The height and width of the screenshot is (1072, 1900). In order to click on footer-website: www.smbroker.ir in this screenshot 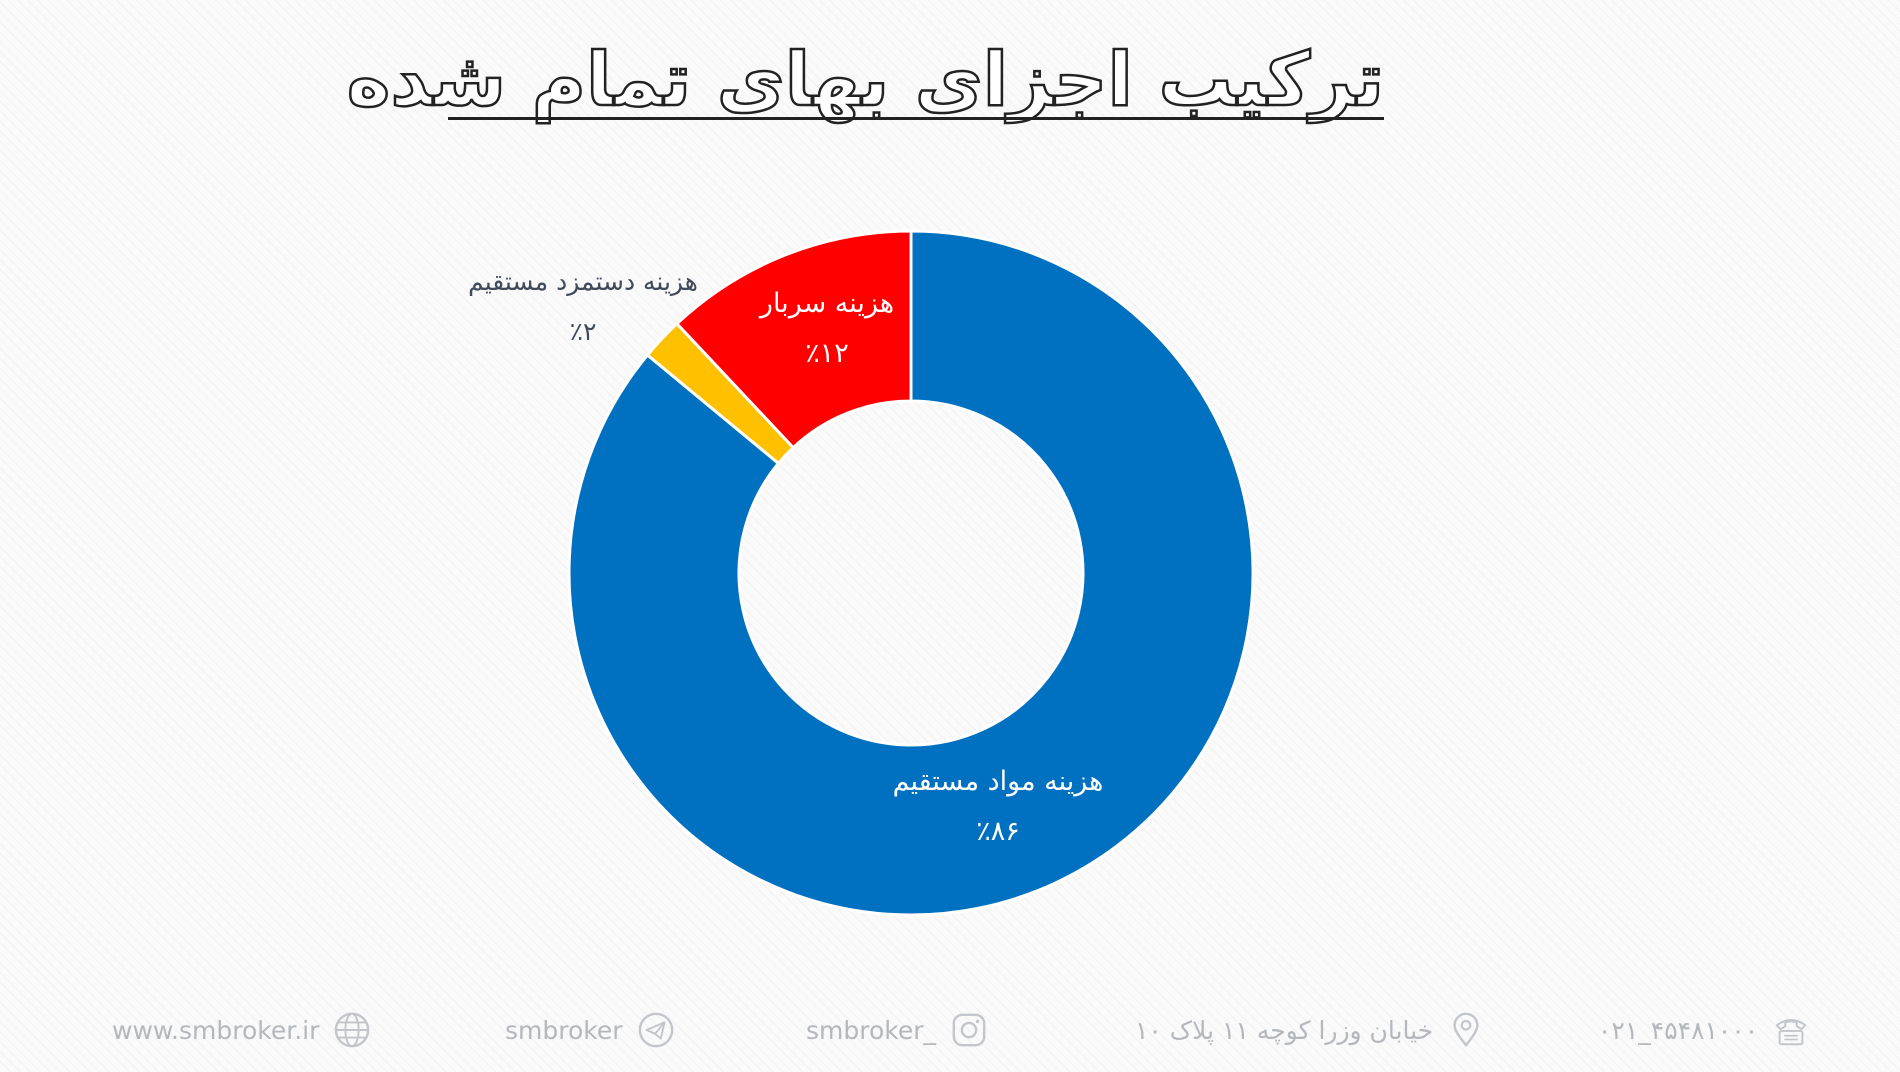, I will do `click(241, 1030)`.